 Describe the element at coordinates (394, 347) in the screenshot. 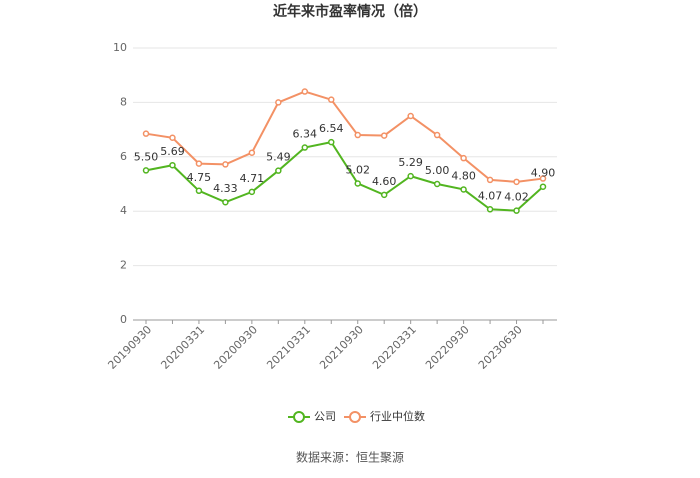

I see `x-tick-label: 20220331` at that location.